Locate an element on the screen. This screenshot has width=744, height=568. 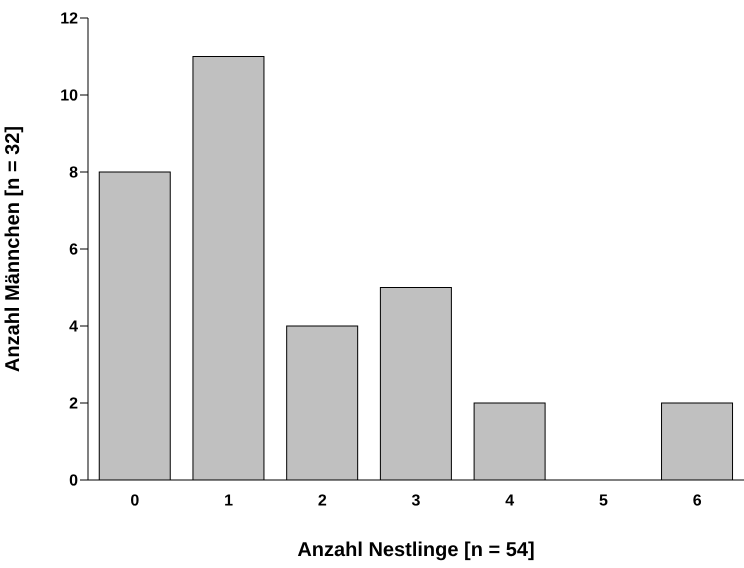
x-axis-title: Anzahl Nestlinge [n = 54] is located at coordinates (416, 550).